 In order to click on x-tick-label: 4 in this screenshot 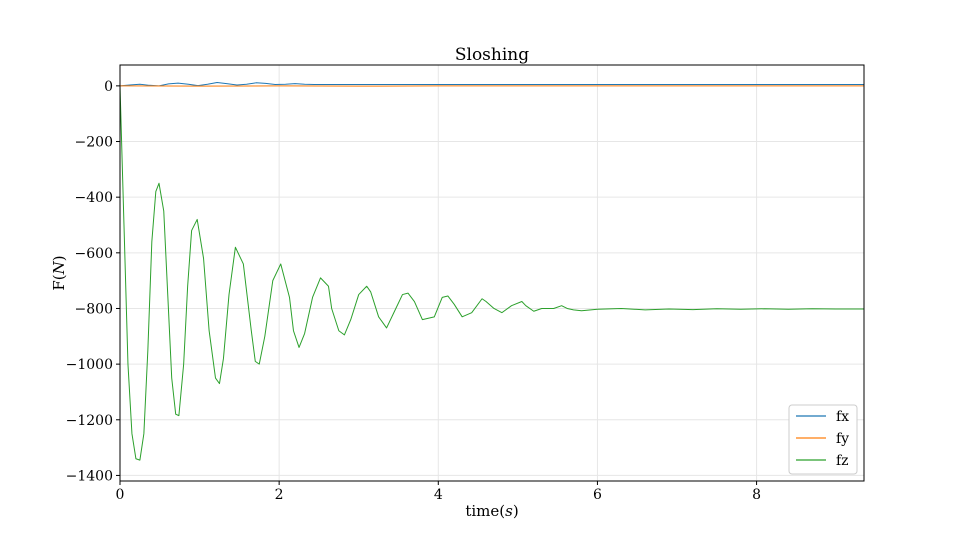, I will do `click(438, 495)`.